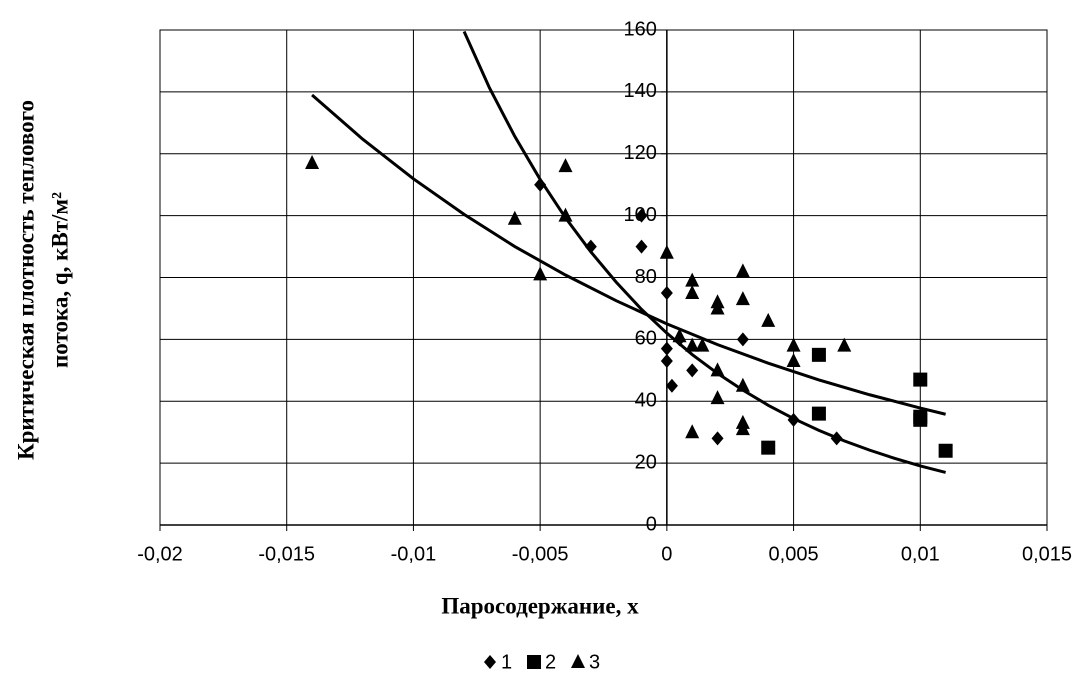 The width and height of the screenshot is (1087, 675). I want to click on y-axis-label: потока, q, кВт/м², so click(59, 280).